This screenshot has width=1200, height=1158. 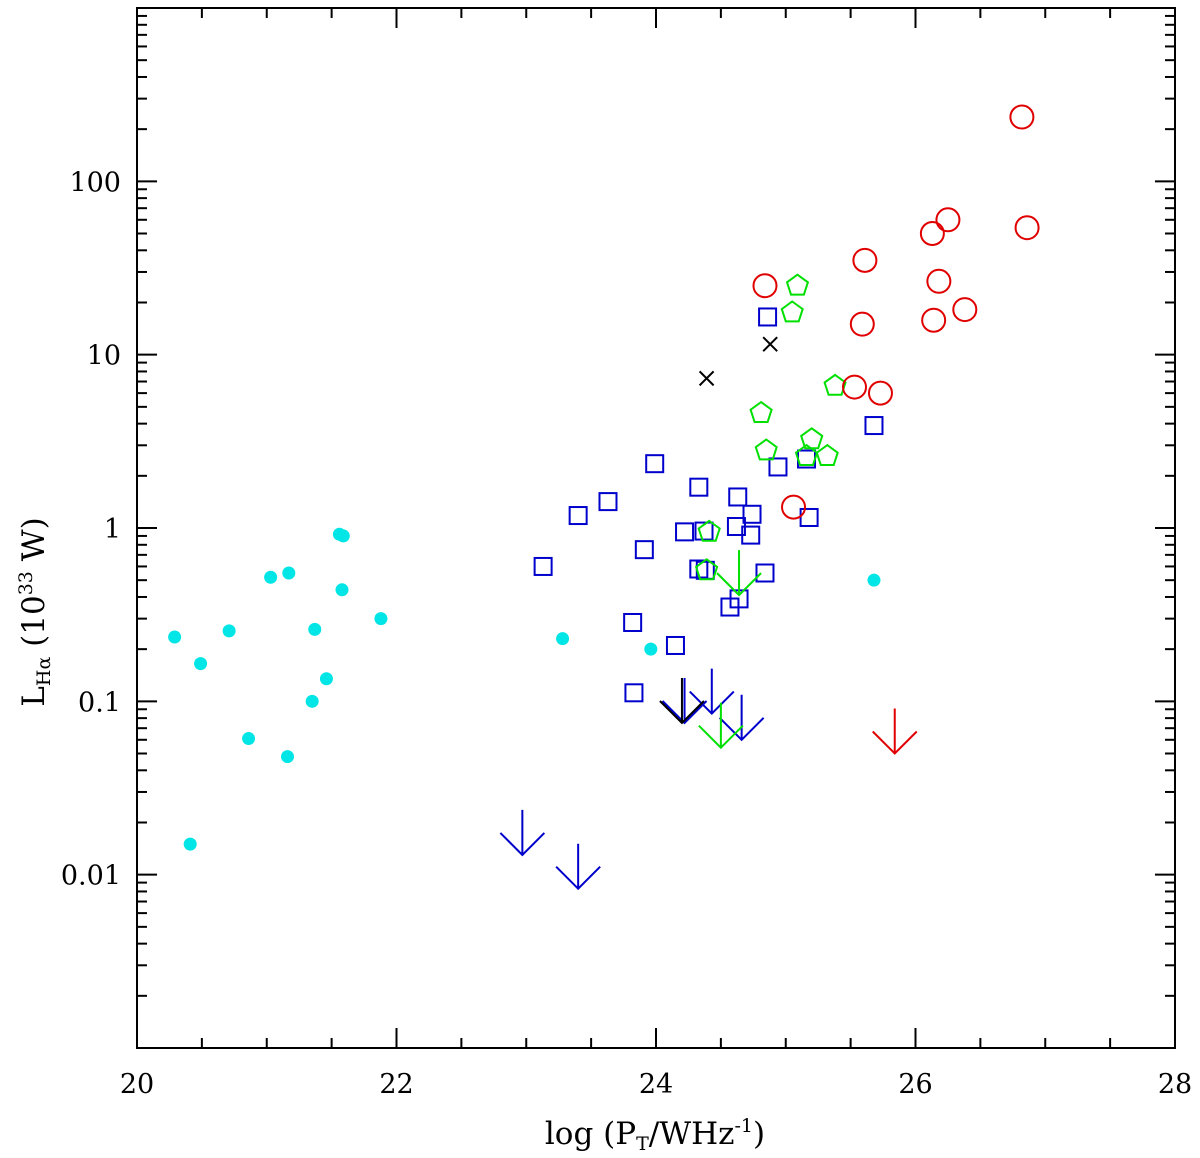 I want to click on x-tick-label: 20, so click(x=137, y=1084).